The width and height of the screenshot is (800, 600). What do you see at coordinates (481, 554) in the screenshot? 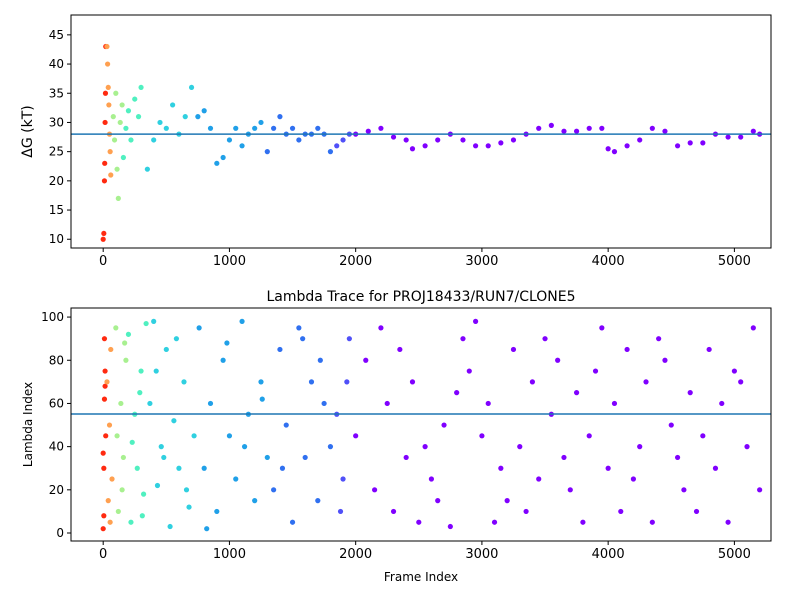
I see `x-tick-label: 3000` at bounding box center [481, 554].